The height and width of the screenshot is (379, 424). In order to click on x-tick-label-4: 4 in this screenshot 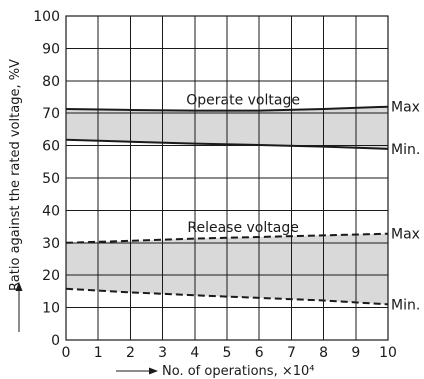, I will do `click(194, 353)`.